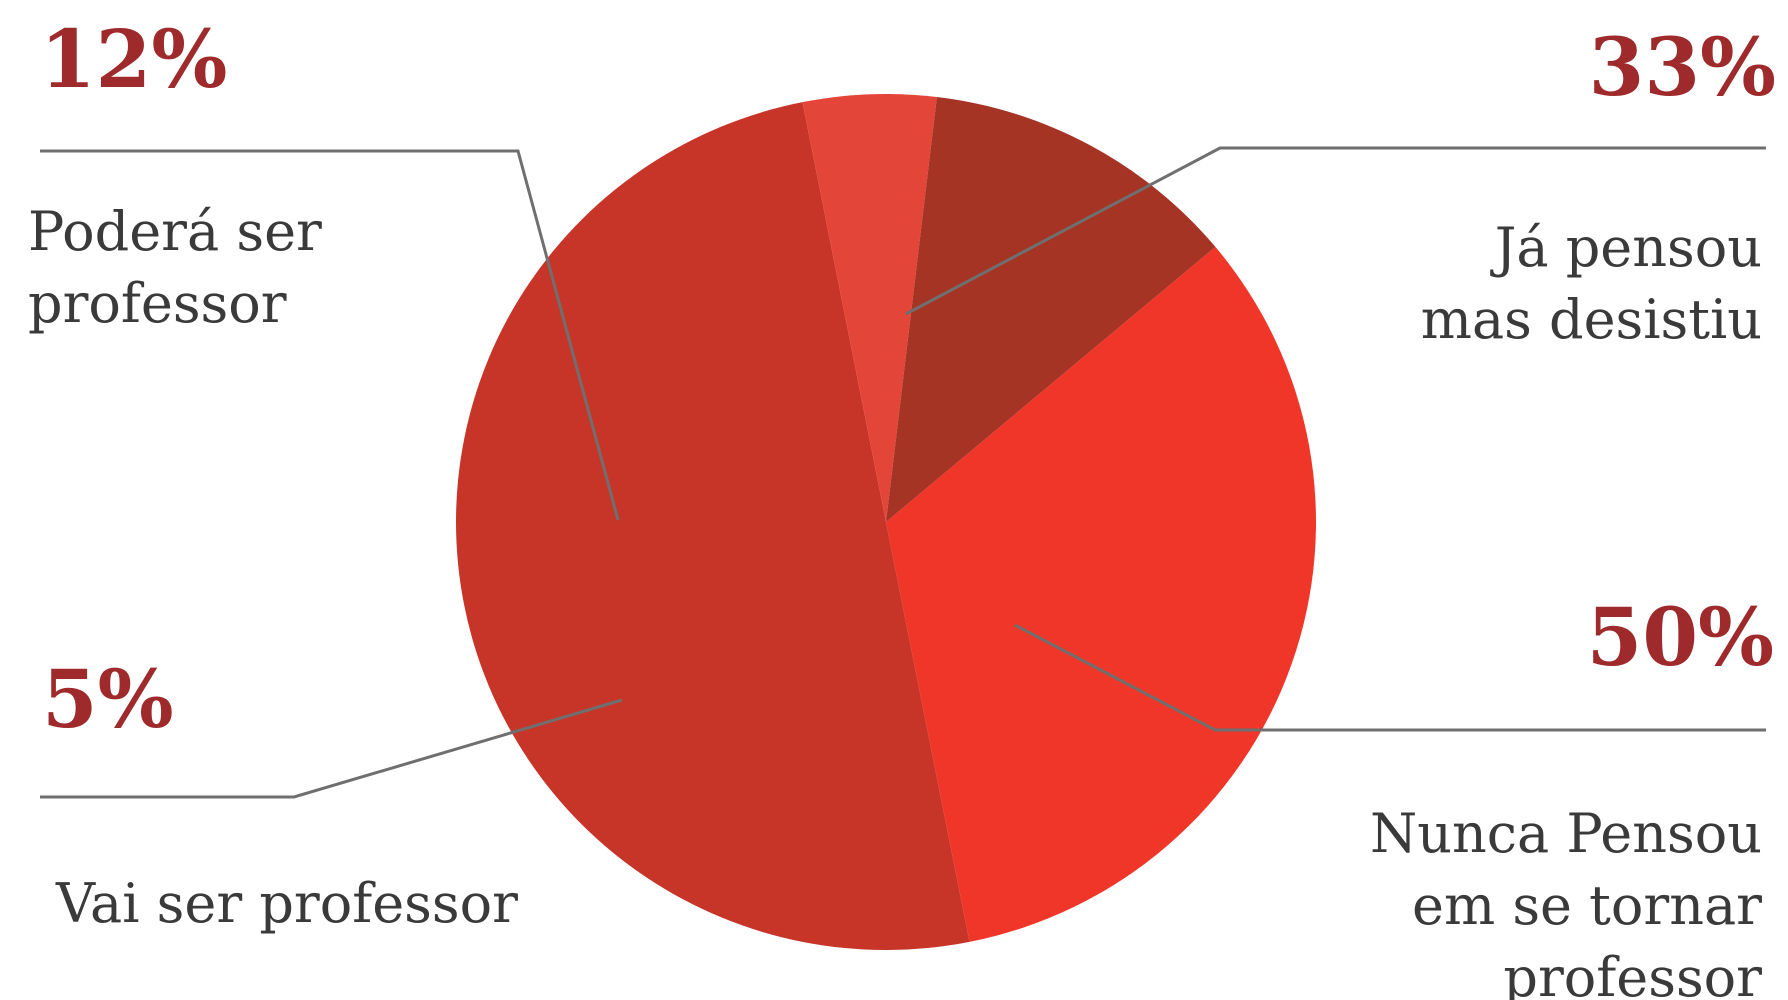  What do you see at coordinates (175, 231) in the screenshot?
I see `category-label-line: Poderá ser` at bounding box center [175, 231].